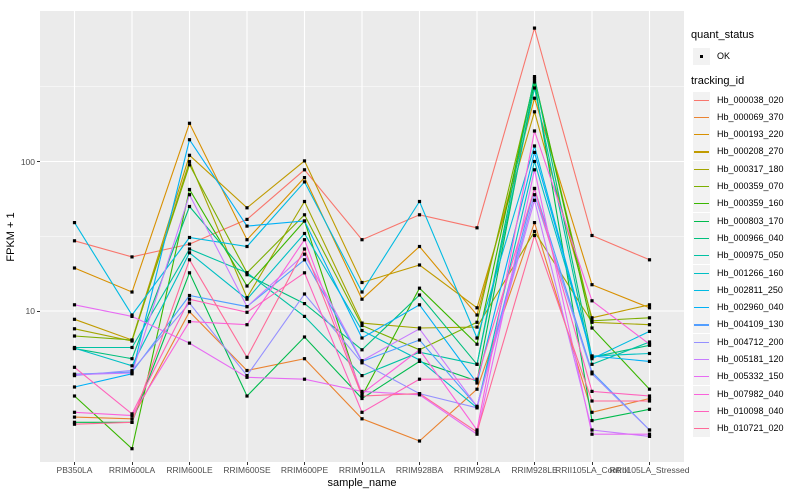 This screenshot has width=800, height=500. I want to click on legend-item-label: Hb_007982_040, so click(750, 393).